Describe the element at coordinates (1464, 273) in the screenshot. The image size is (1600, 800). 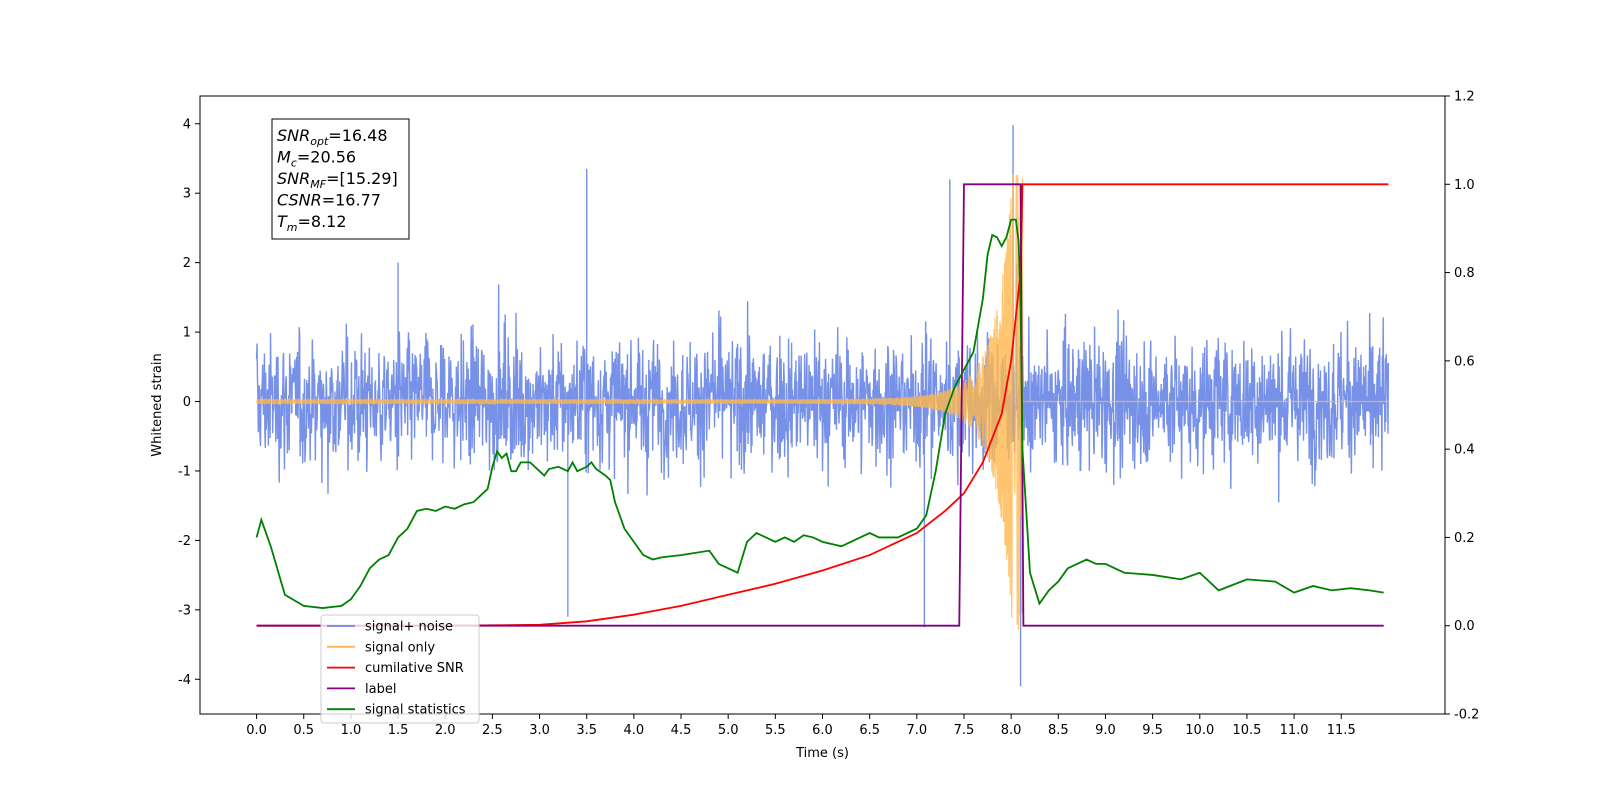
I see `y2-tick-label: 0.8` at that location.